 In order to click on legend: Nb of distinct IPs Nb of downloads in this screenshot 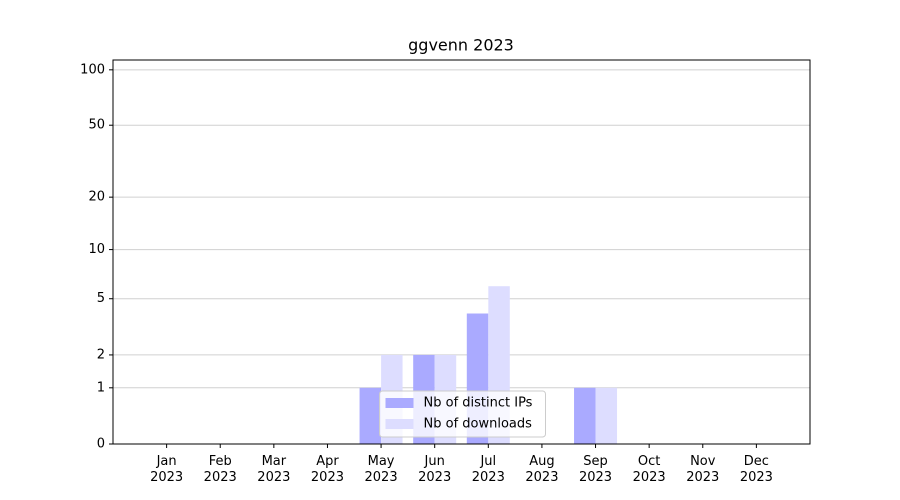, I will do `click(462, 414)`.